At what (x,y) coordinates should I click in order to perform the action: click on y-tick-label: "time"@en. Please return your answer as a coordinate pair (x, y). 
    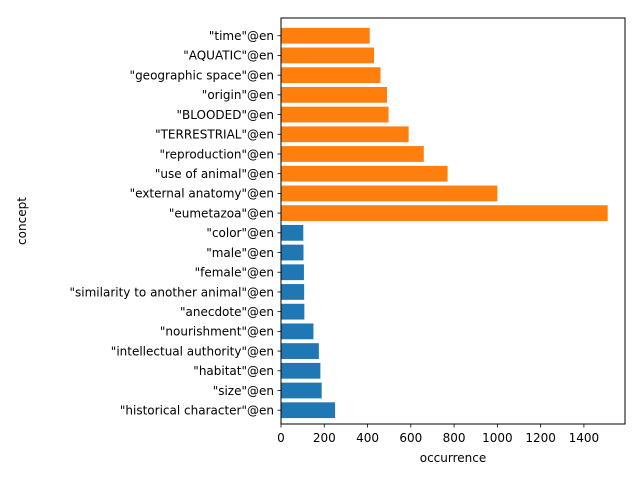
    Looking at the image, I should click on (241, 36).